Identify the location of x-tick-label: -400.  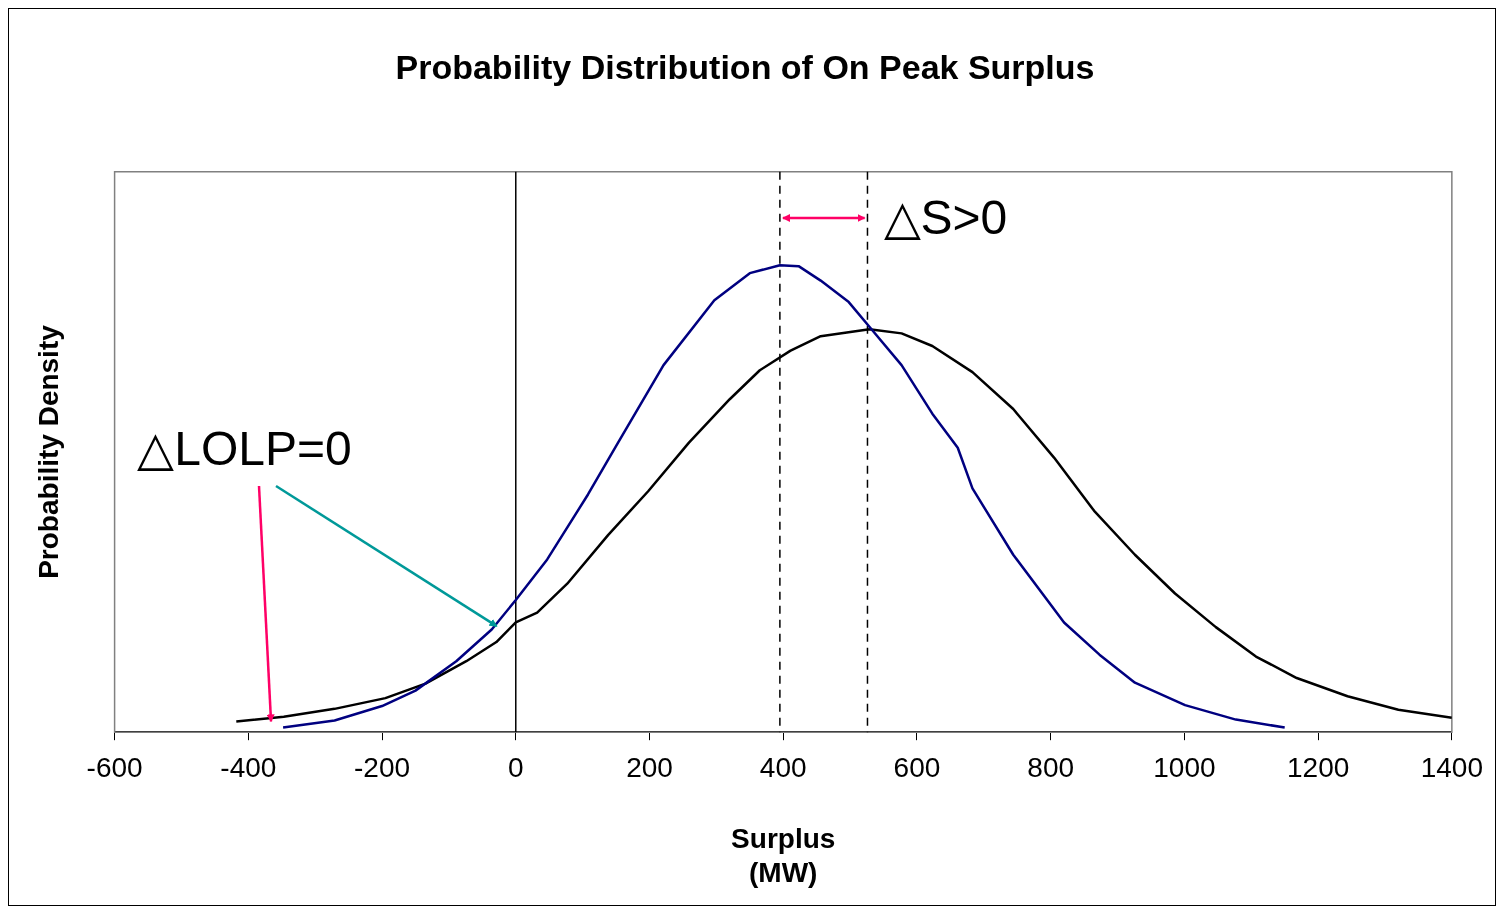
(248, 767).